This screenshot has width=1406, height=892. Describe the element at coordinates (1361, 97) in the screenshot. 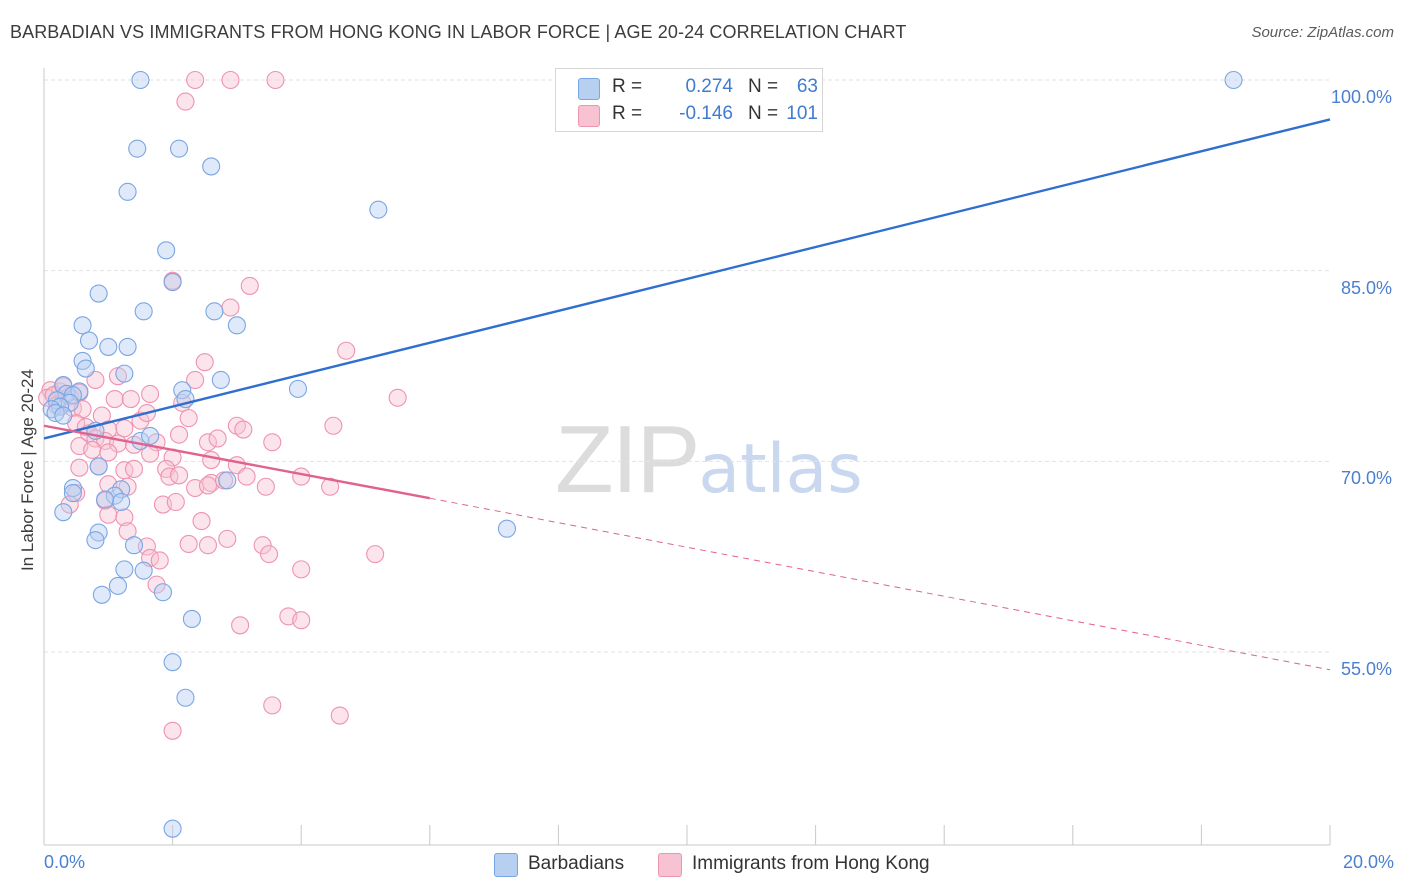

I see `y-tick-label: 100.0%` at that location.